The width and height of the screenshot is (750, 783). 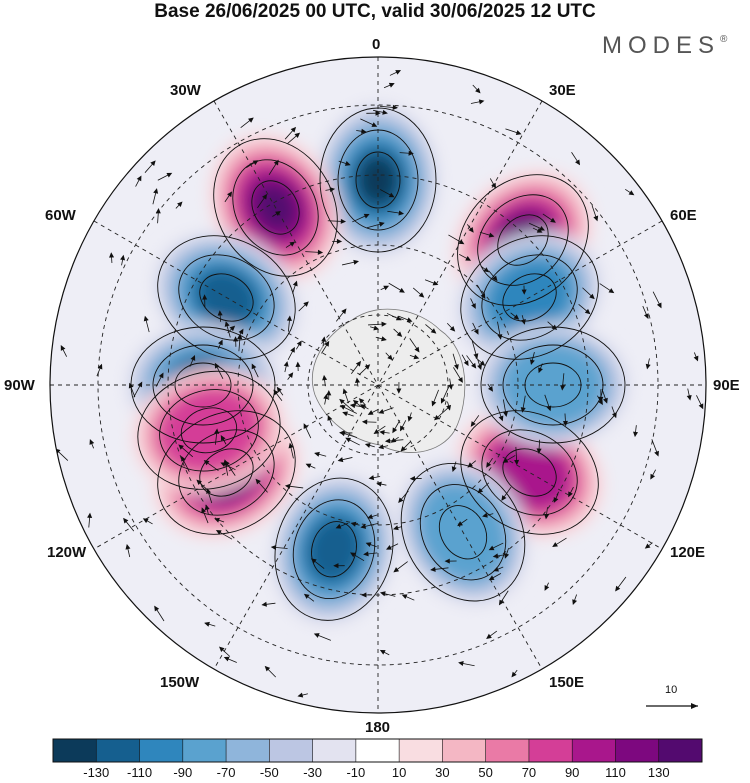 What do you see at coordinates (376, 44) in the screenshot?
I see `label-0: 0` at bounding box center [376, 44].